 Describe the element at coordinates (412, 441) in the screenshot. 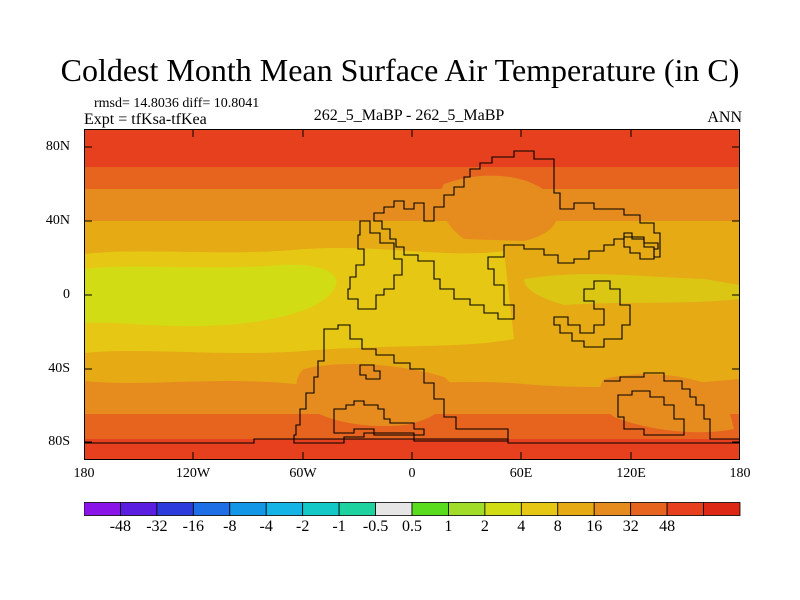

I see `coastline-south-pole-band` at that location.